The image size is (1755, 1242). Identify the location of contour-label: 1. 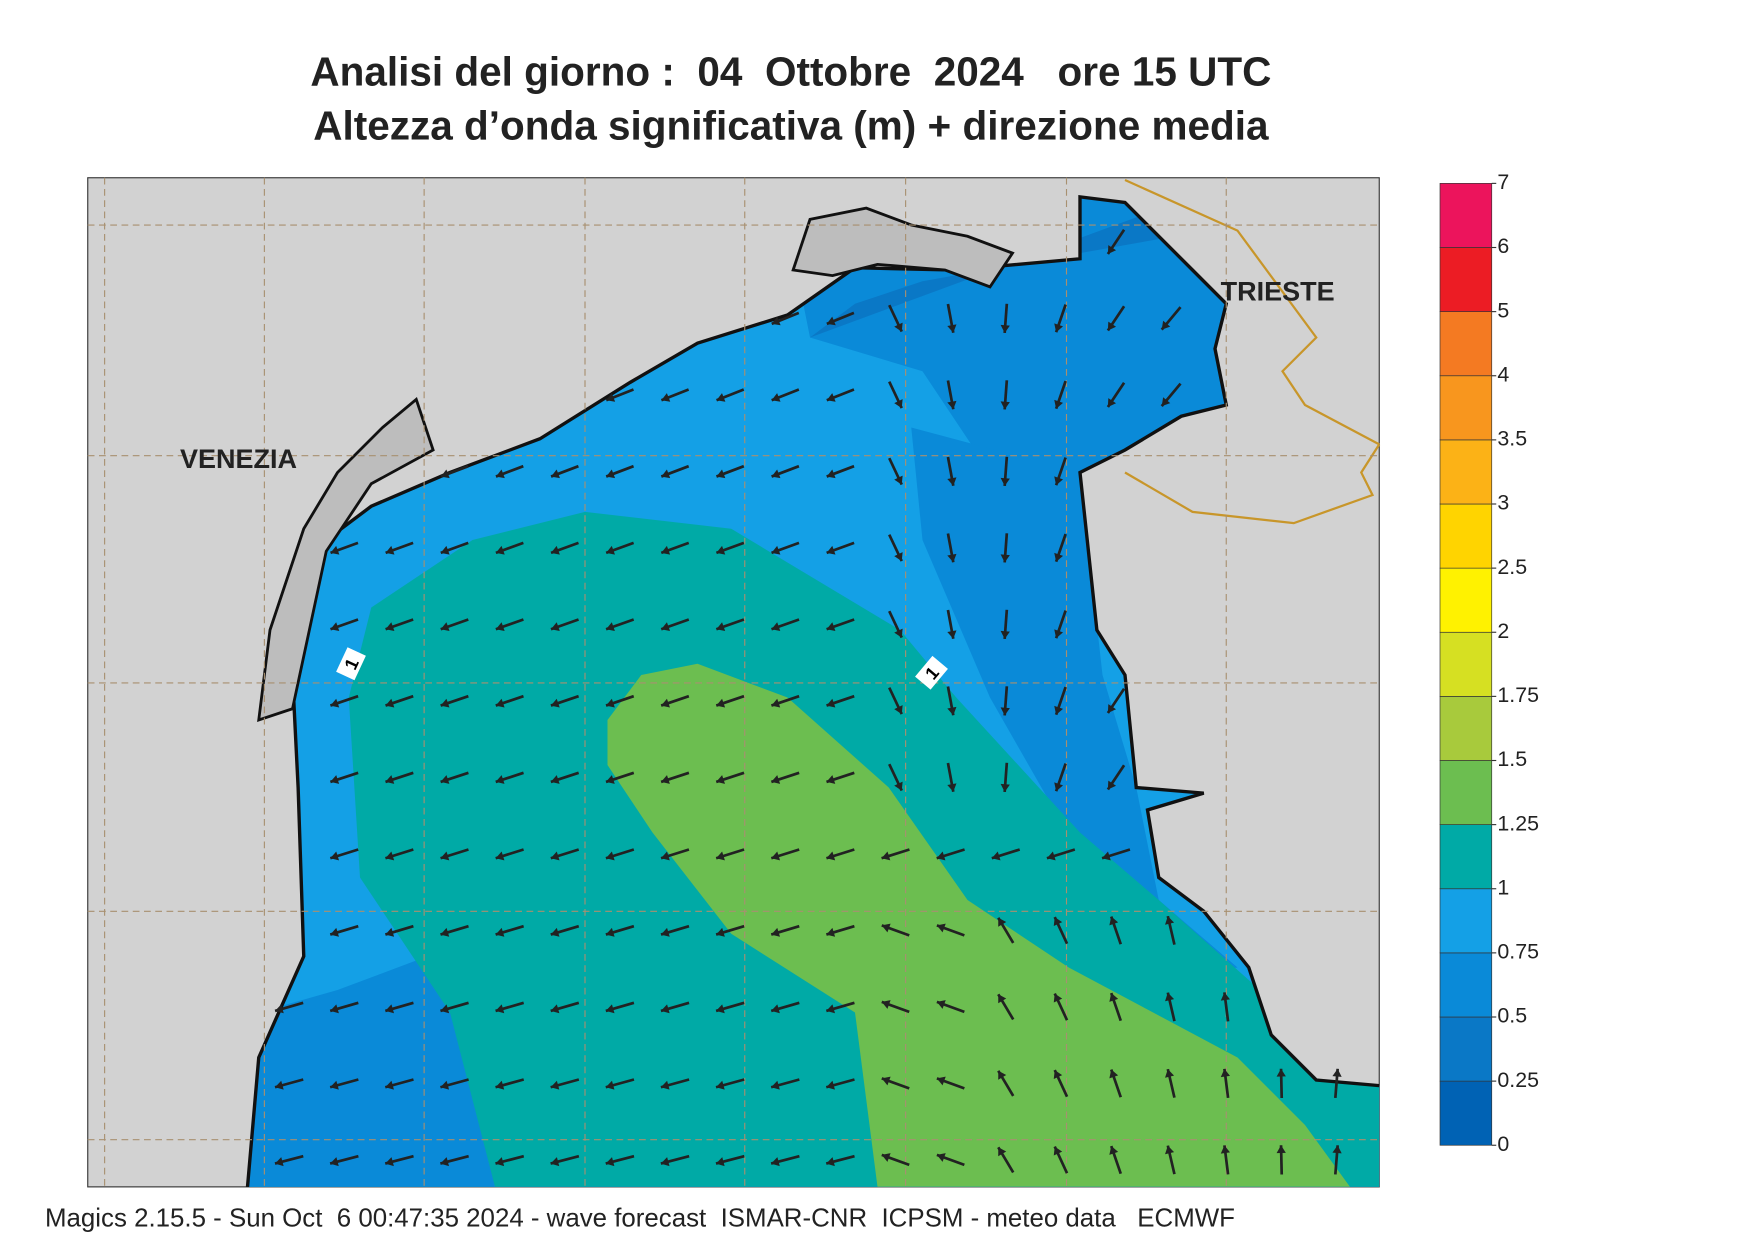
(351, 664).